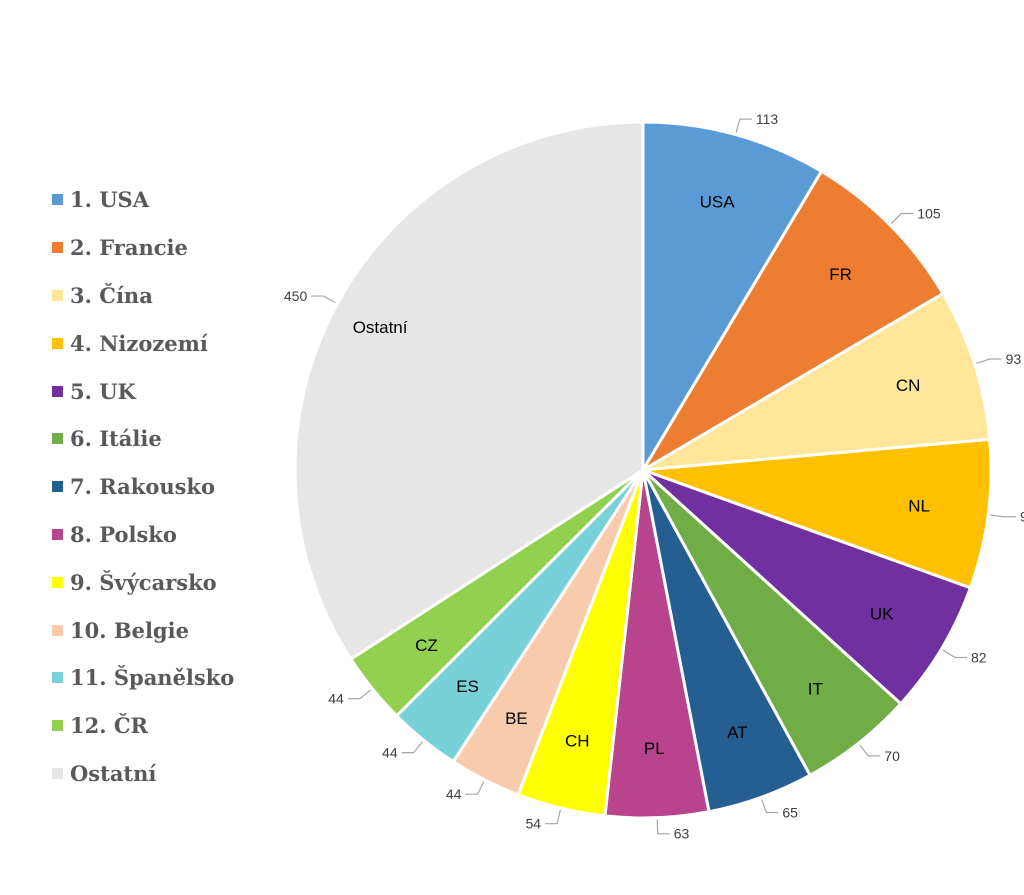  Describe the element at coordinates (109, 726) in the screenshot. I see `legend-label: 12. ČR` at that location.